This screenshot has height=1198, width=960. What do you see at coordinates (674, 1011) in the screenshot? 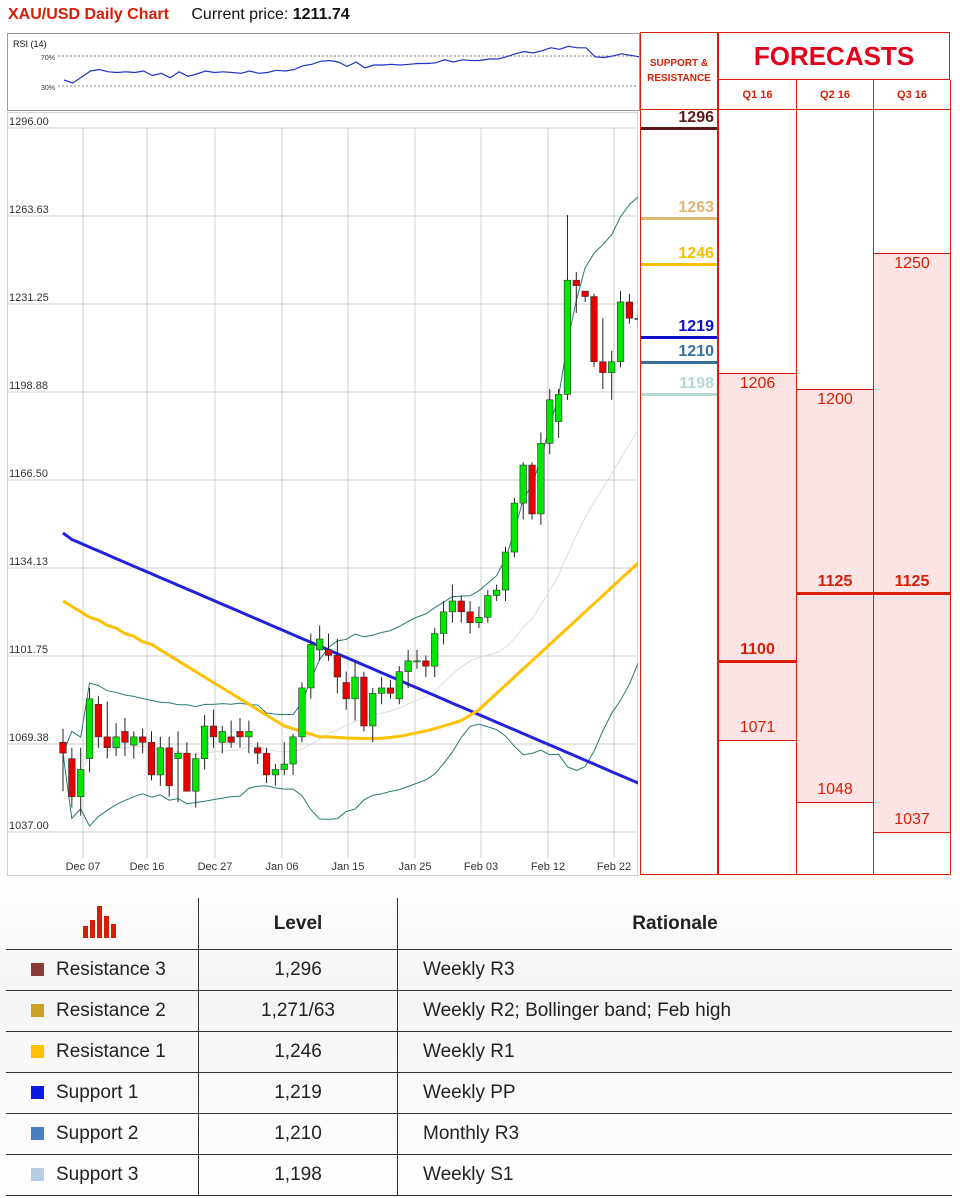
I see `level-rationale: Weekly R2; Bollinger band; Feb high` at bounding box center [674, 1011].